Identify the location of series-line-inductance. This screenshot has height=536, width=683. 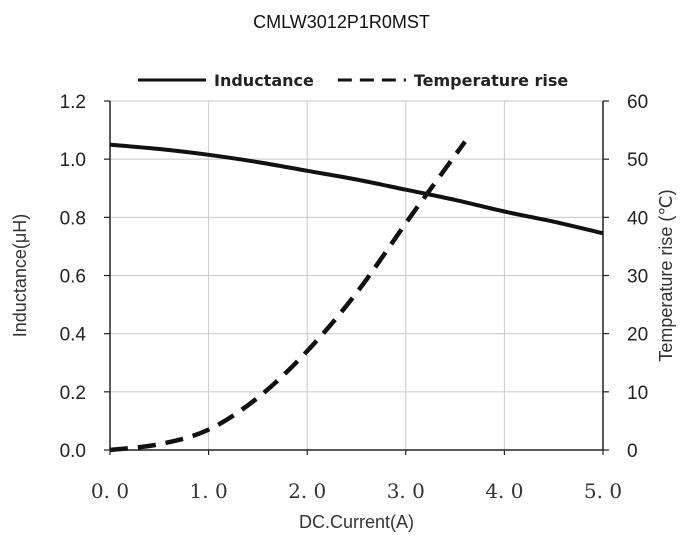
(356, 189).